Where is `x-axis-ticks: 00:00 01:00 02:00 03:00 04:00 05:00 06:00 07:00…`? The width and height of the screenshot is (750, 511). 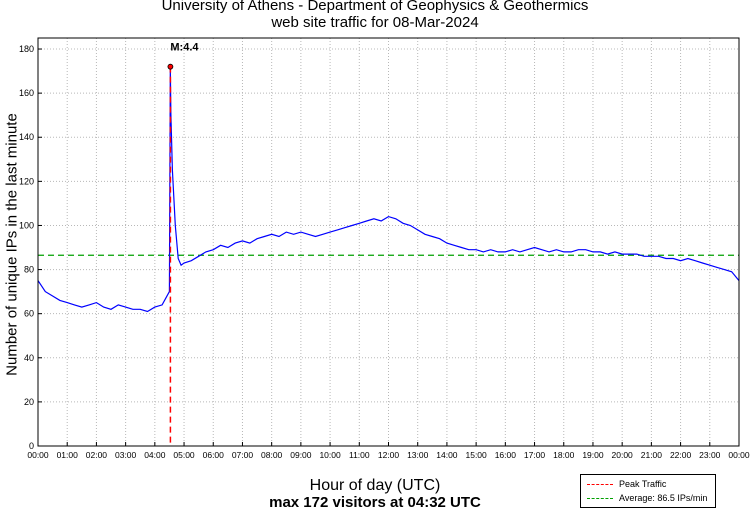
x-axis-ticks: 00:00 01:00 02:00 03:00 04:00 05:00 06:00 07:00… is located at coordinates (388, 451).